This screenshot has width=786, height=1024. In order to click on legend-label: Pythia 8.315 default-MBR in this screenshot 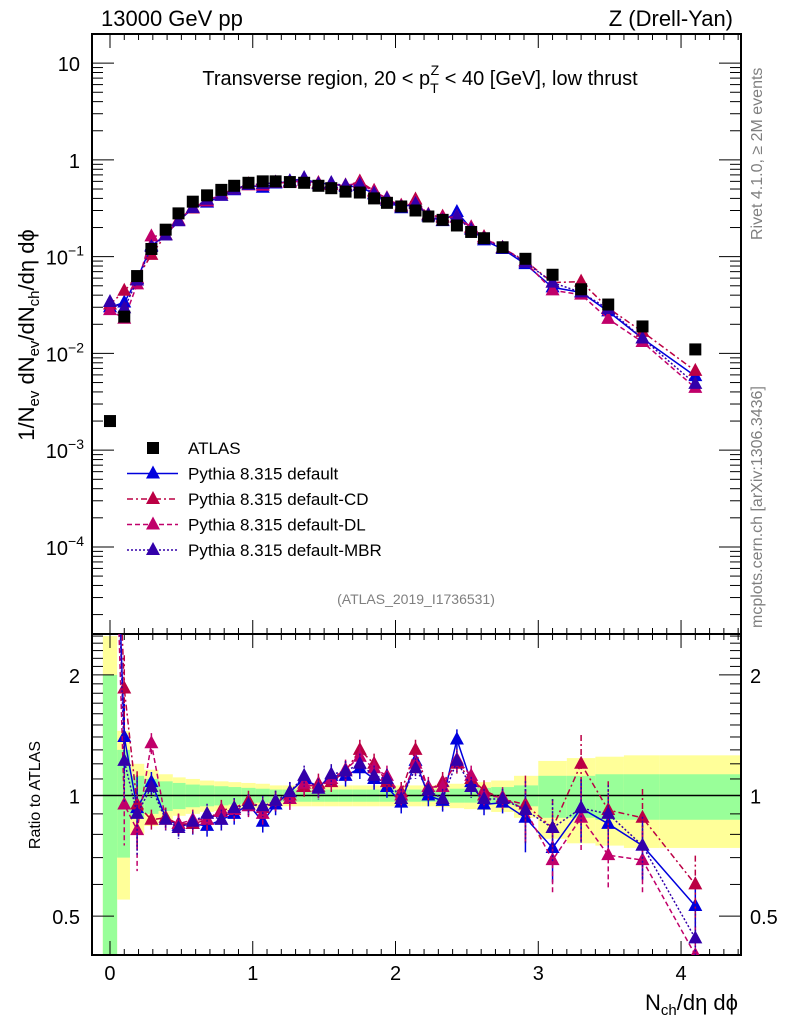, I will do `click(285, 550)`.